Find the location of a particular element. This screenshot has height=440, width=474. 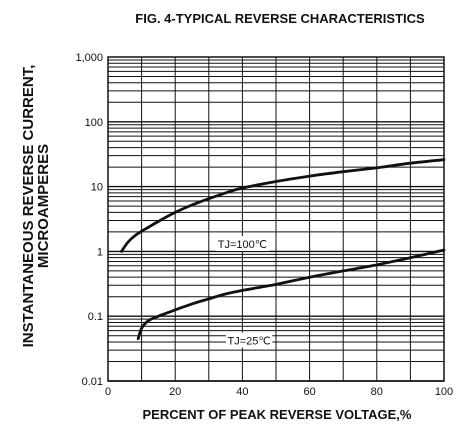

y-tick-labels: 0.01 0.1 1 10 100 1,000 is located at coordinates (89, 220).